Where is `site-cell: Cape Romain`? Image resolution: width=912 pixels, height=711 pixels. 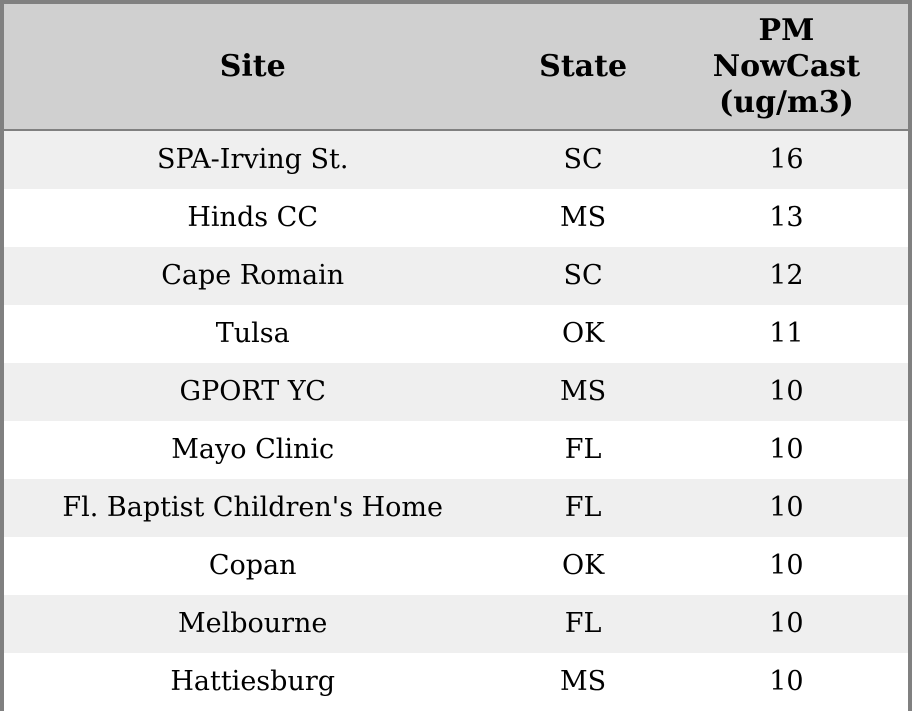
site-cell: Cape Romain is located at coordinates (253, 275).